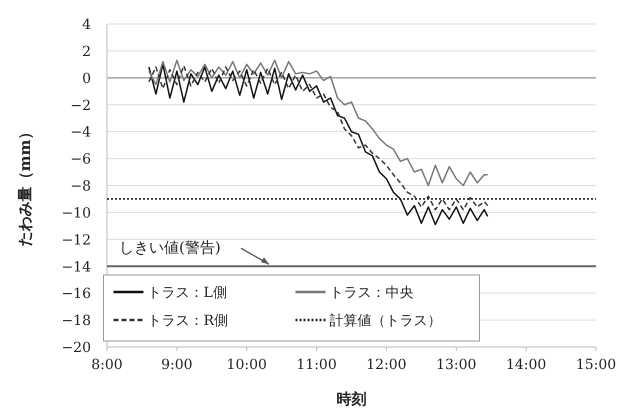  Describe the element at coordinates (372, 293) in the screenshot. I see `legend-label: トラス：中央` at that location.